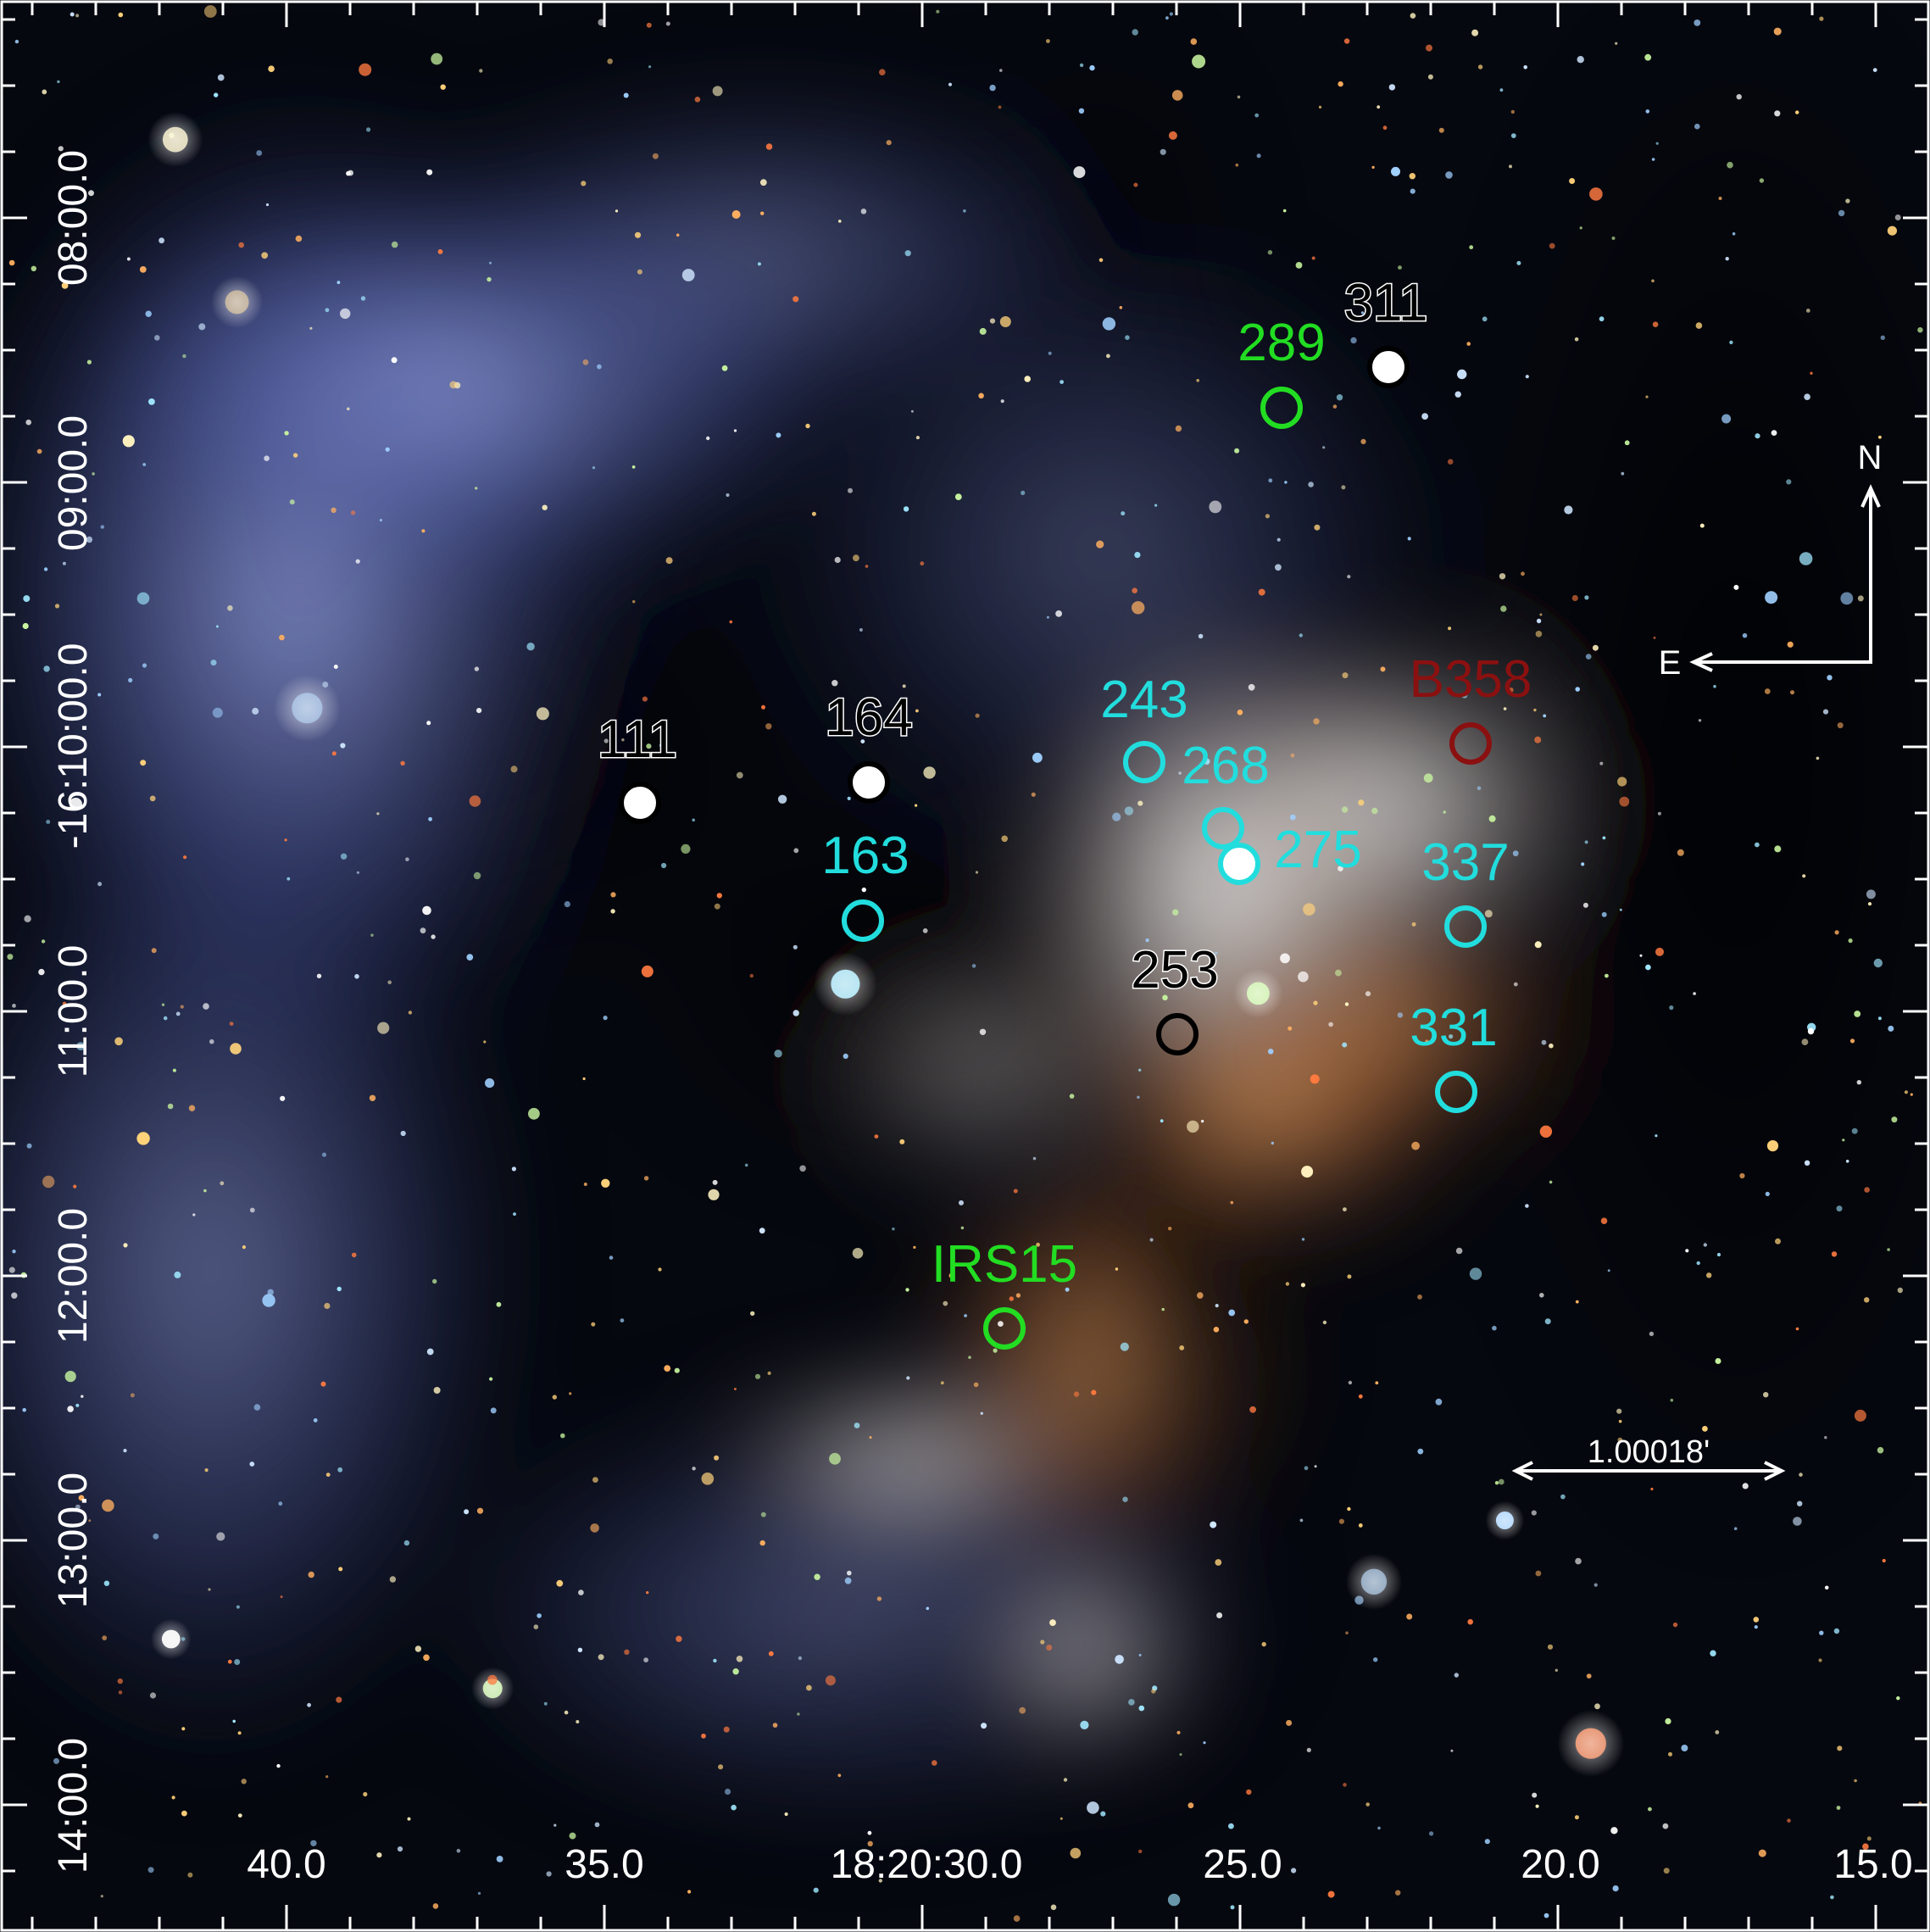  What do you see at coordinates (73, 1011) in the screenshot?
I see `dec-tick-label: 11:00.0` at bounding box center [73, 1011].